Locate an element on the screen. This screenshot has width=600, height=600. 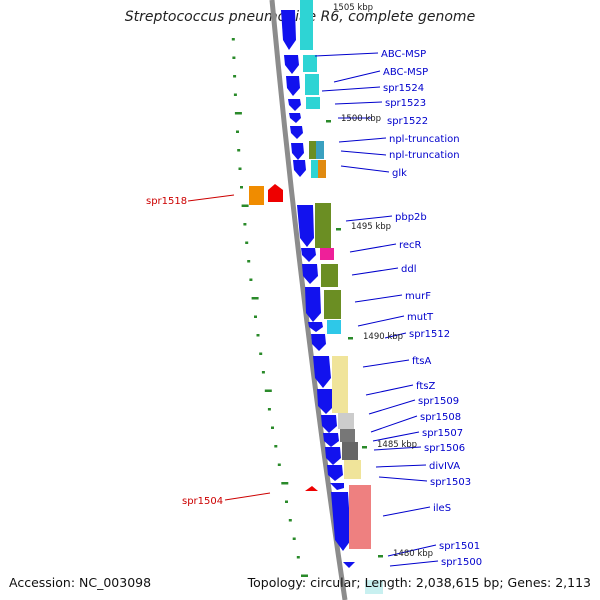
forward-gene-arrows is located at coordinates (318, 289).